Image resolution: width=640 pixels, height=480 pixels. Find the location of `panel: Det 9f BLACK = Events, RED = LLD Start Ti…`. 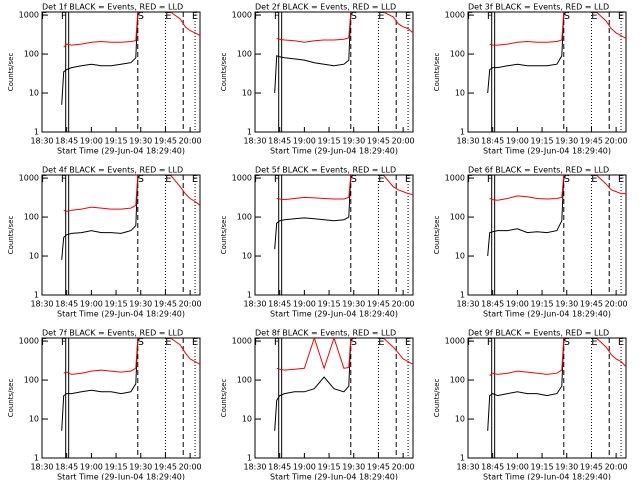

panel: Det 9f BLACK = Events, RED = LLD Start Ti… is located at coordinates (530, 404).